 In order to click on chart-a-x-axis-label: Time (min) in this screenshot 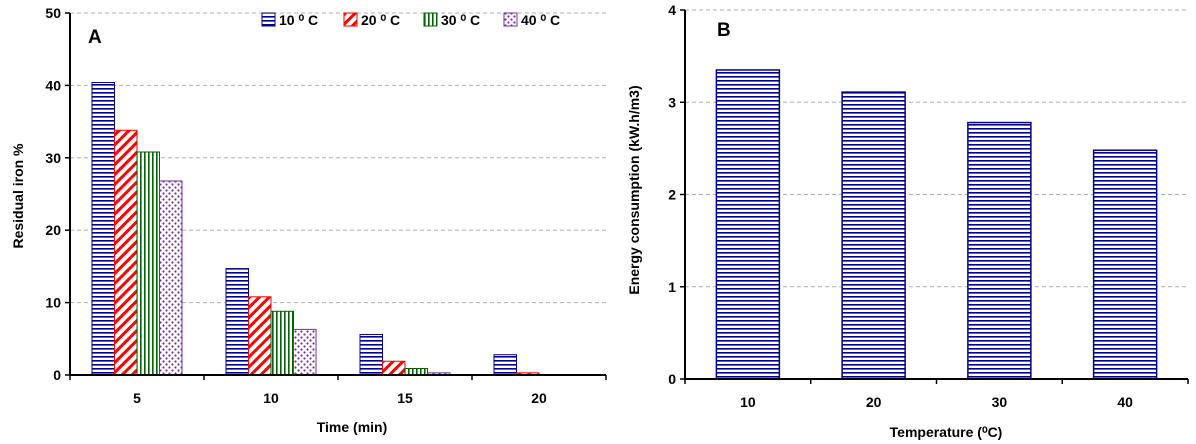, I will do `click(352, 427)`.